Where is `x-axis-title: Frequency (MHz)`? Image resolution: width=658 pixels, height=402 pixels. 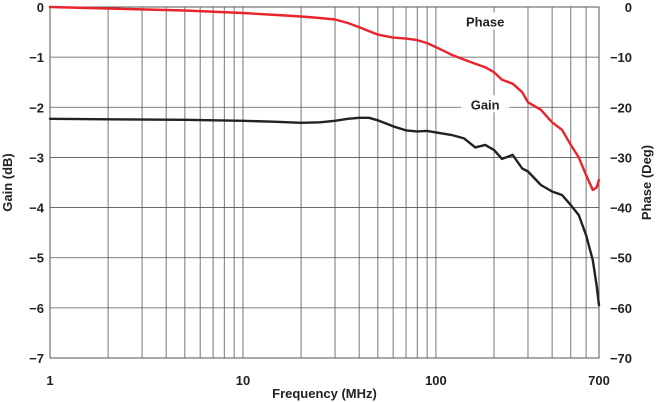 x-axis-title: Frequency (MHz) is located at coordinates (324, 393).